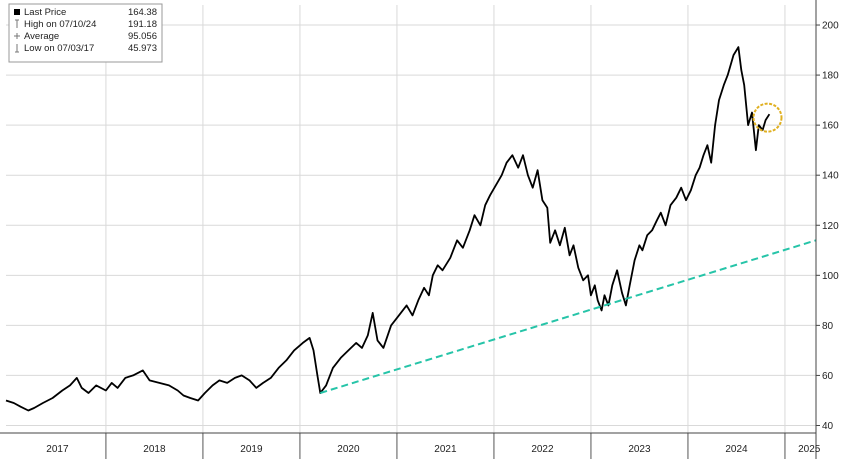 This screenshot has width=848, height=464. What do you see at coordinates (830, 276) in the screenshot?
I see `y-tick-label: 100` at bounding box center [830, 276].